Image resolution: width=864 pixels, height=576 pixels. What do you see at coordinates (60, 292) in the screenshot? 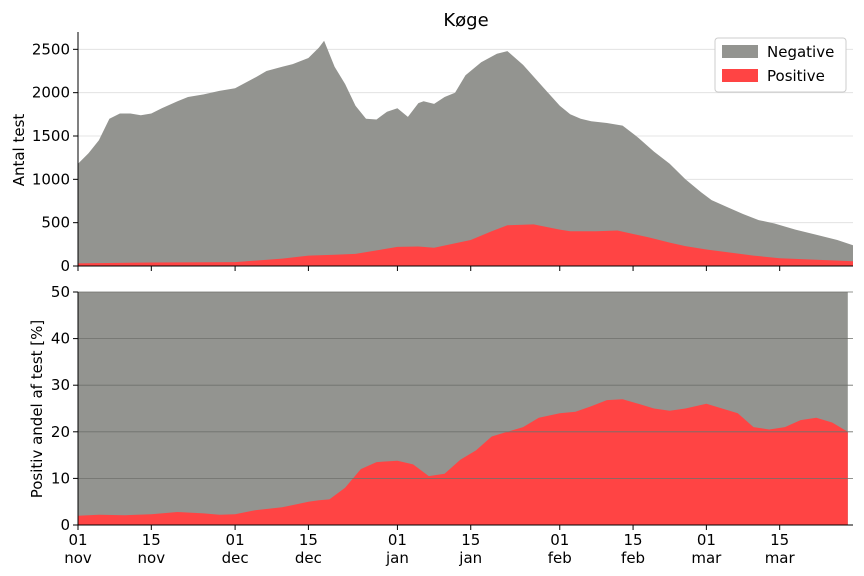
I see `y-tick-label: 50` at bounding box center [60, 292].